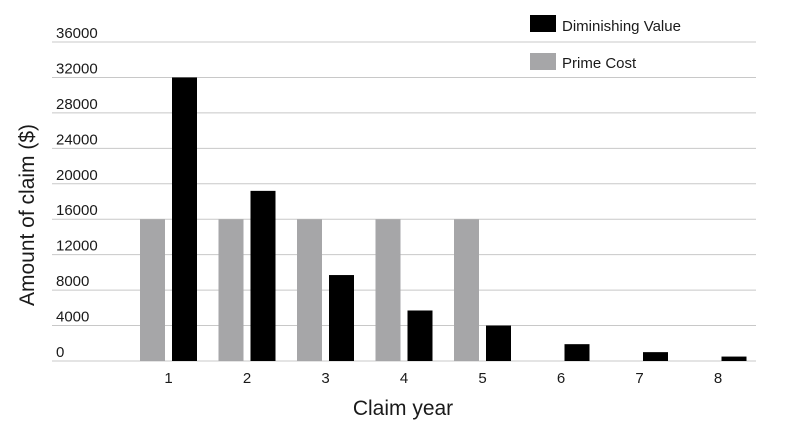  I want to click on y-tick-label: 0, so click(60, 352).